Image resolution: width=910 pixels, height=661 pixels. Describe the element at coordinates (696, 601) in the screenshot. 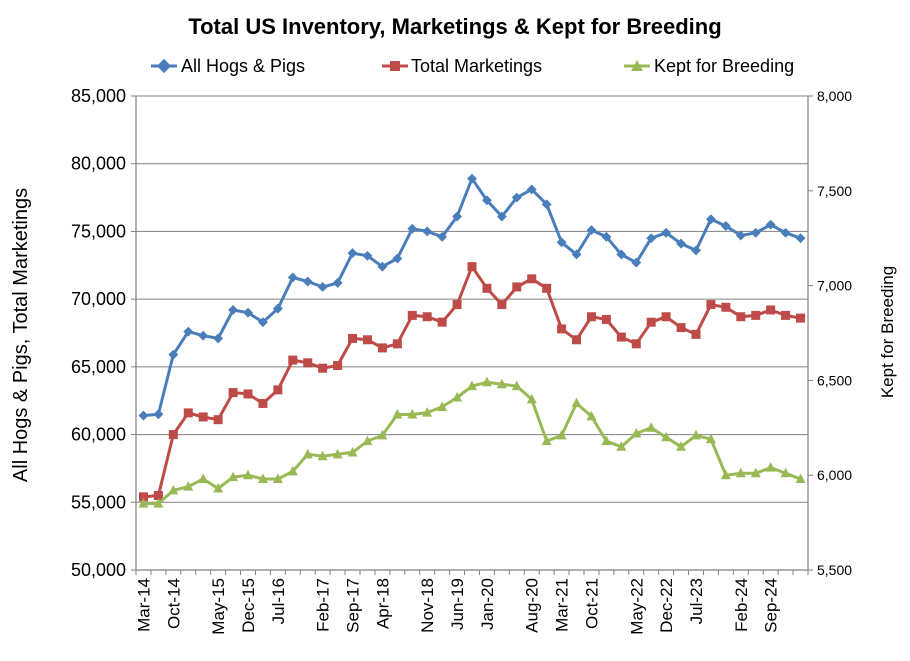

I see `x-tick-label: Jul-23` at that location.